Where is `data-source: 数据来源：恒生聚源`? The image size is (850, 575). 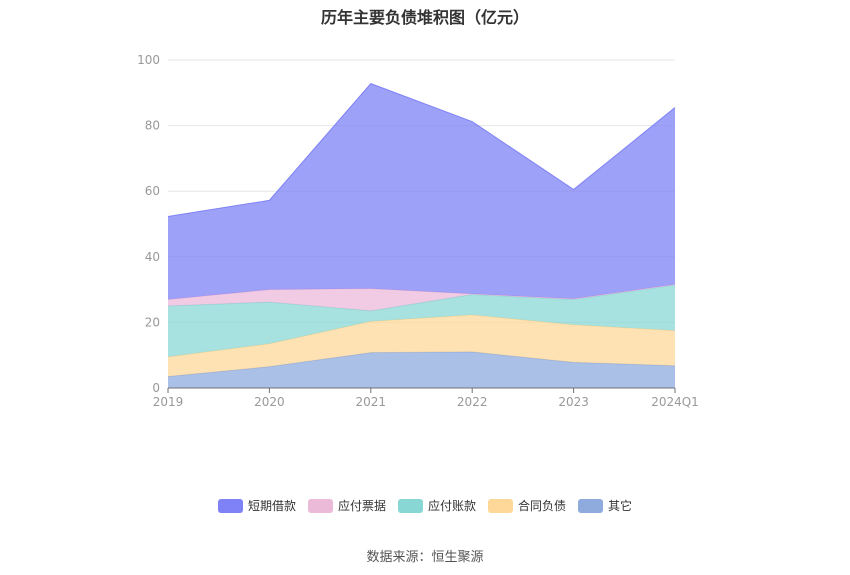
data-source: 数据来源：恒生聚源 is located at coordinates (425, 557).